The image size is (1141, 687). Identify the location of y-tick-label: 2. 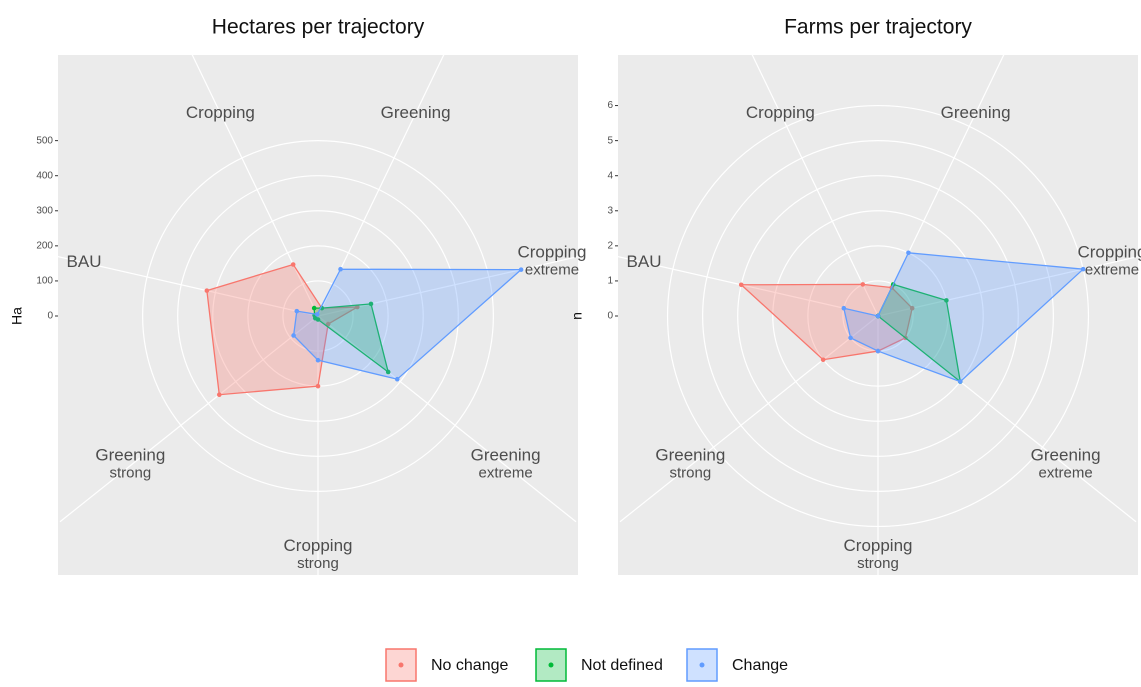
(610, 245).